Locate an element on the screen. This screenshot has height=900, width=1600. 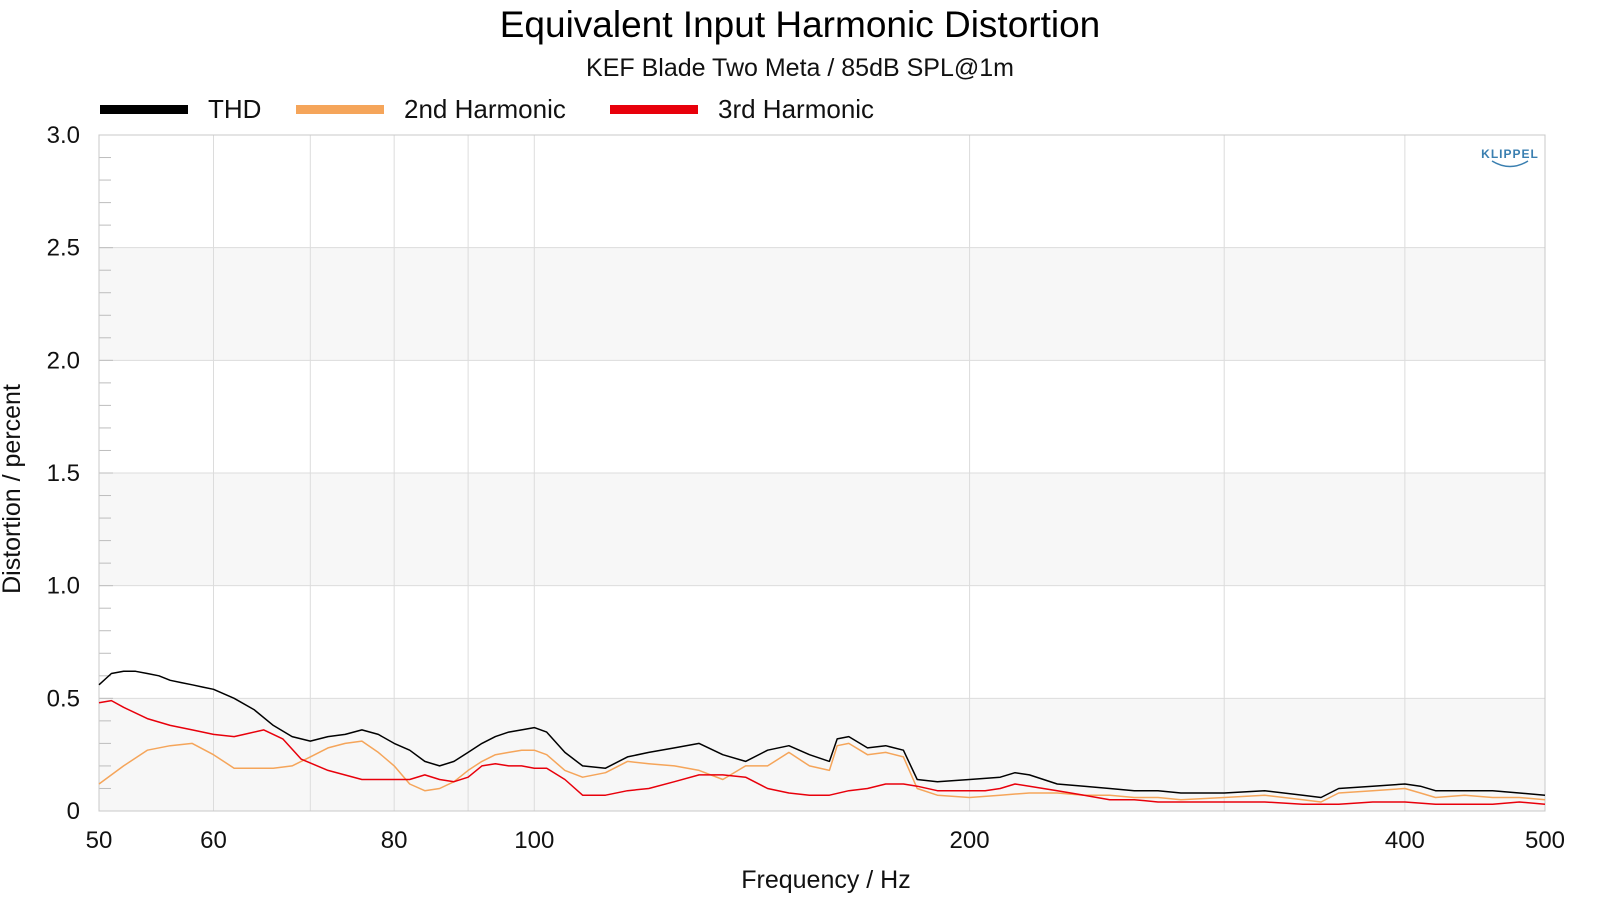
x-tick-label: 200 is located at coordinates (970, 840).